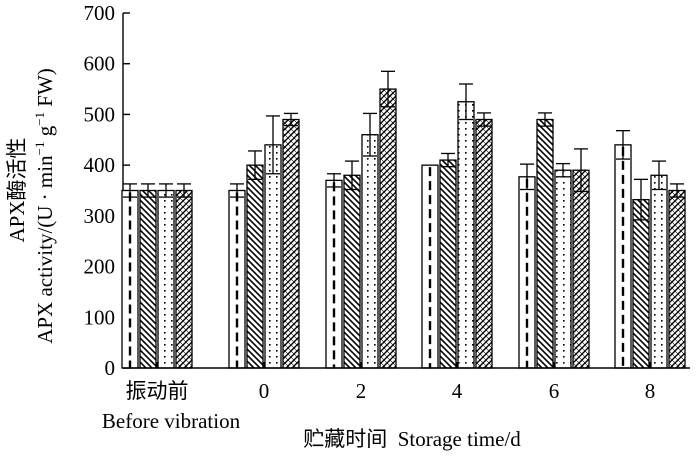  I want to click on x-tick-label: 2, so click(361, 391).